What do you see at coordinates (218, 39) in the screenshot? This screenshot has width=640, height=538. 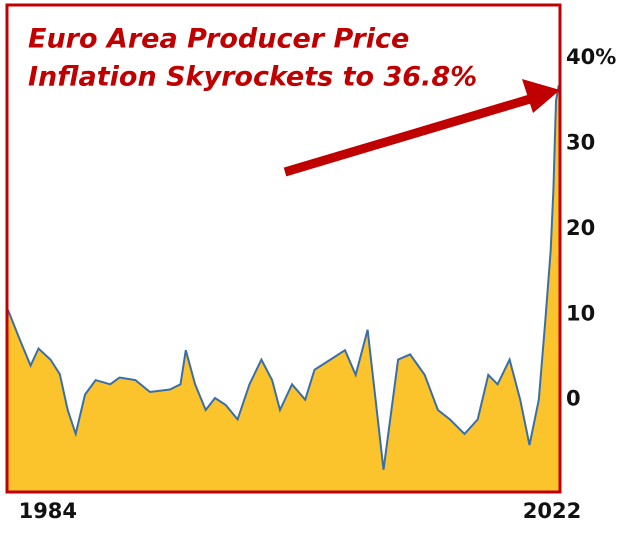 I see `chart-title: Euro Area Producer Price` at bounding box center [218, 39].